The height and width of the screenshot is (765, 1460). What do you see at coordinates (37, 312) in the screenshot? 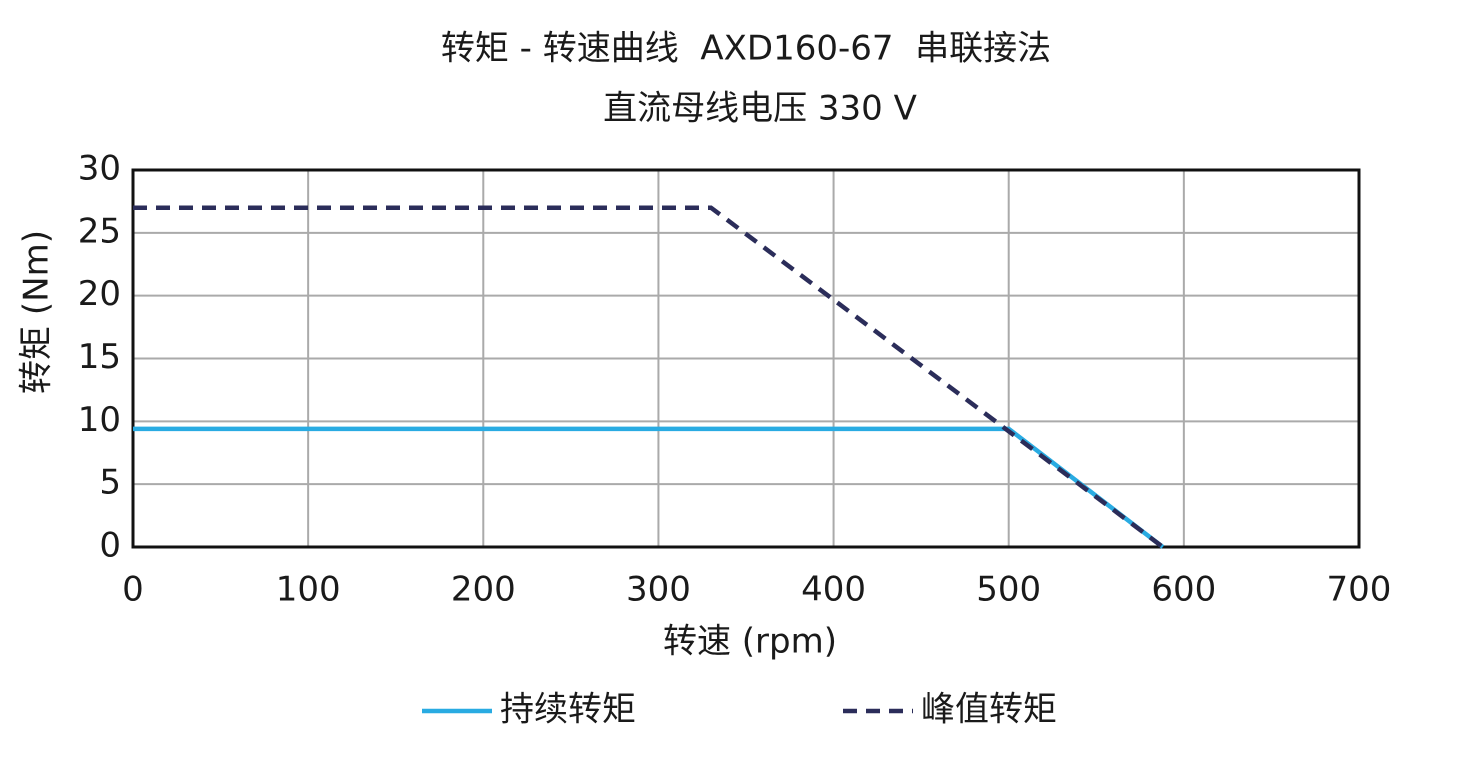
I see `y-axis-label: 转矩 (Nm)` at bounding box center [37, 312].